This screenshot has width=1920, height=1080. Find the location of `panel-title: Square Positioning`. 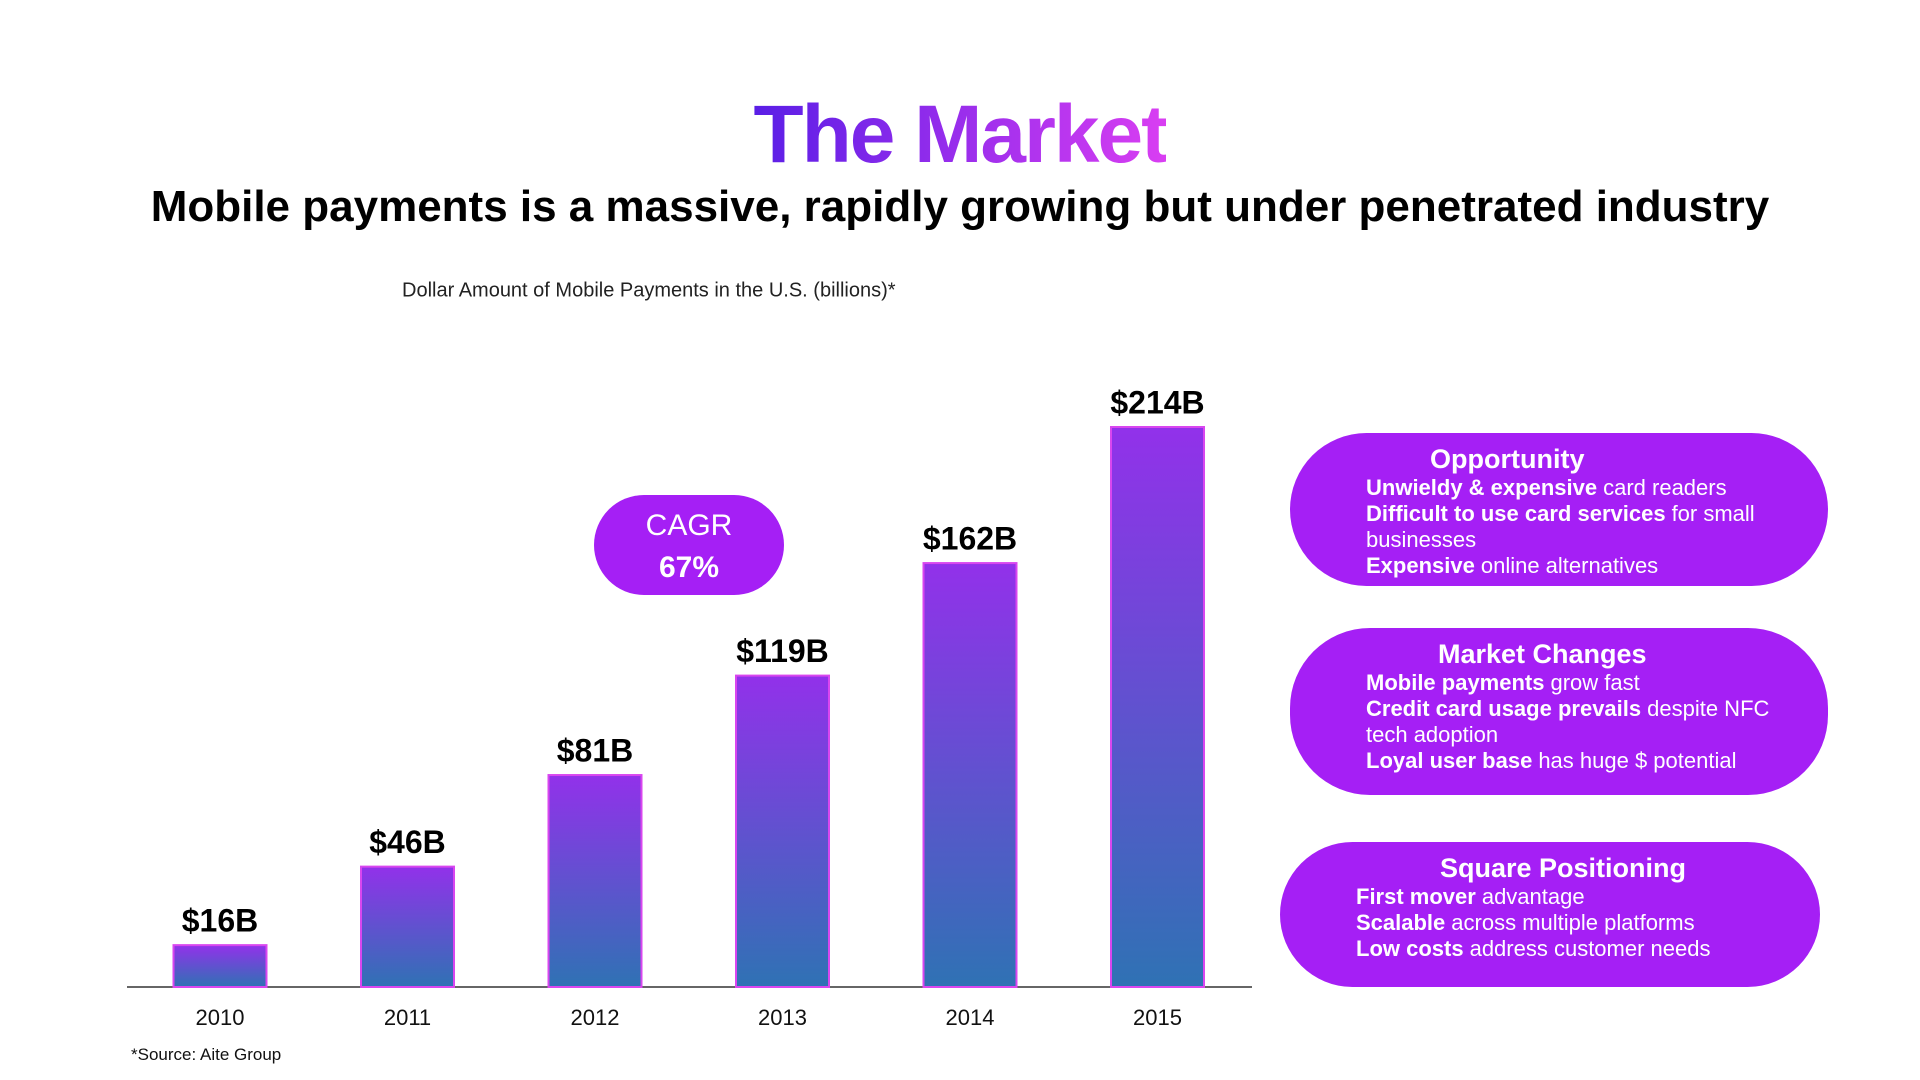

panel-title: Square Positioning is located at coordinates (1563, 868).